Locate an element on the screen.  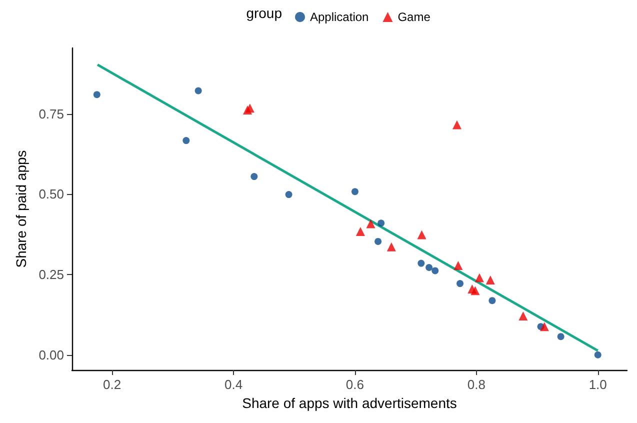
x-tick-label: 1.0 is located at coordinates (597, 384).